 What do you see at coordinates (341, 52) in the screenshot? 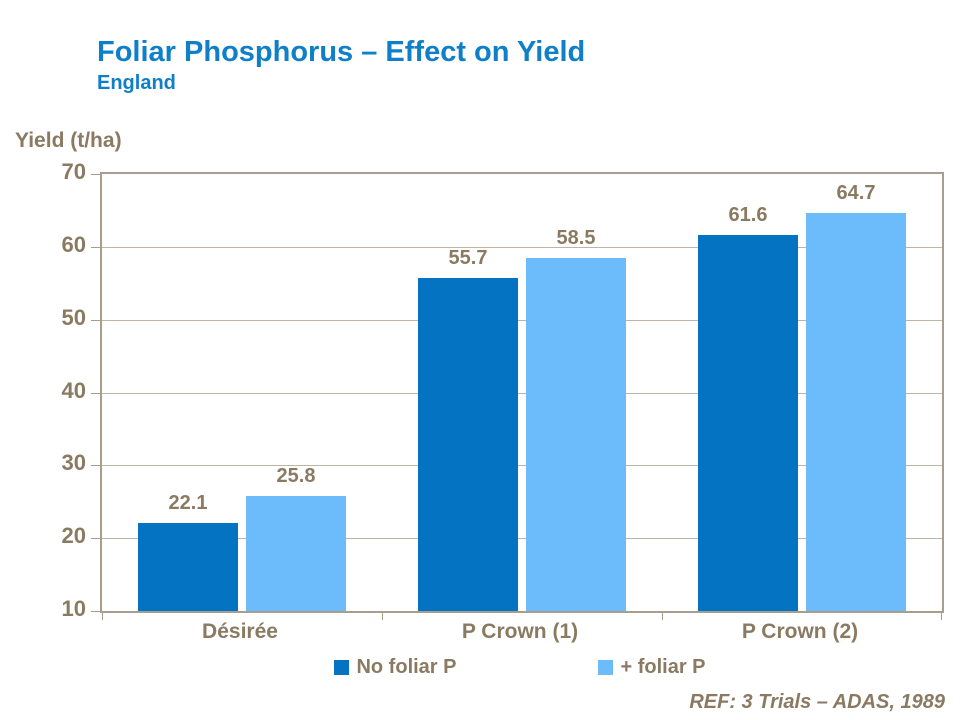
I see `page-title: Foliar Phosphorus – Effect on Yield` at bounding box center [341, 52].